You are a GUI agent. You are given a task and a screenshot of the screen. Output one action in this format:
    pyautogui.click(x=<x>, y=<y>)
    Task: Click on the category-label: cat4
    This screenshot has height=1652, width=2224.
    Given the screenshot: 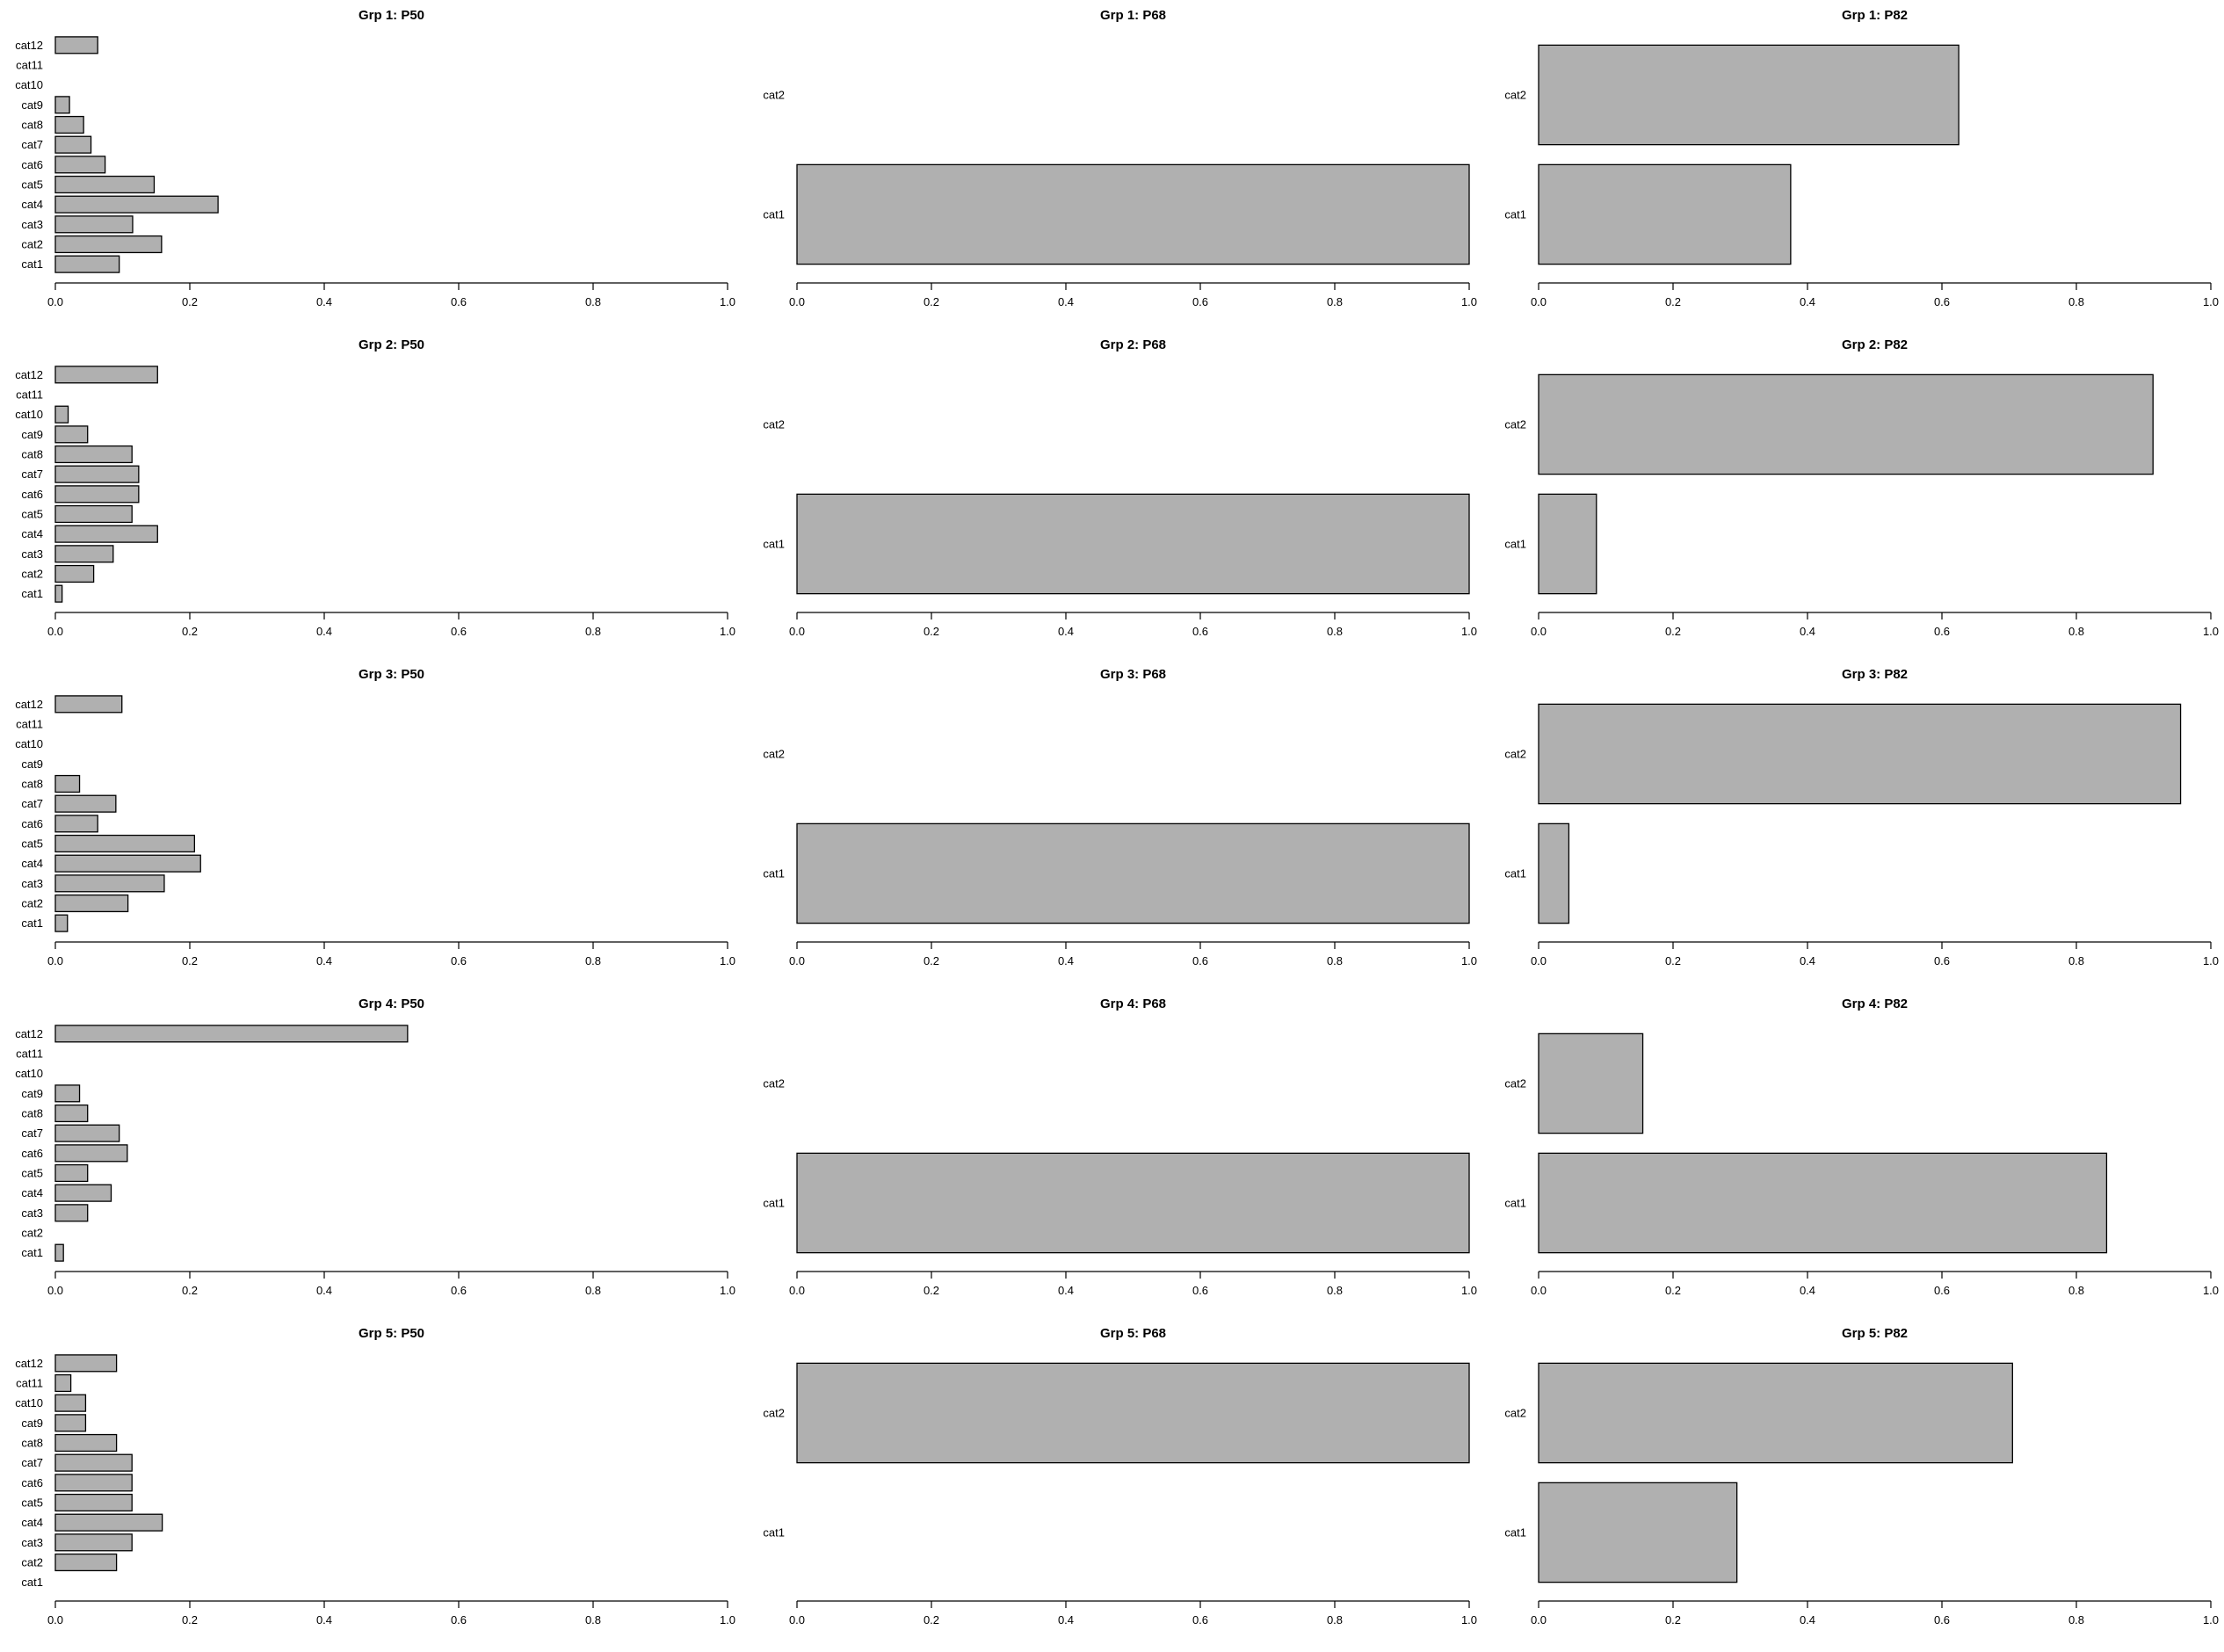 What is the action you would take?
    pyautogui.click(x=32, y=534)
    